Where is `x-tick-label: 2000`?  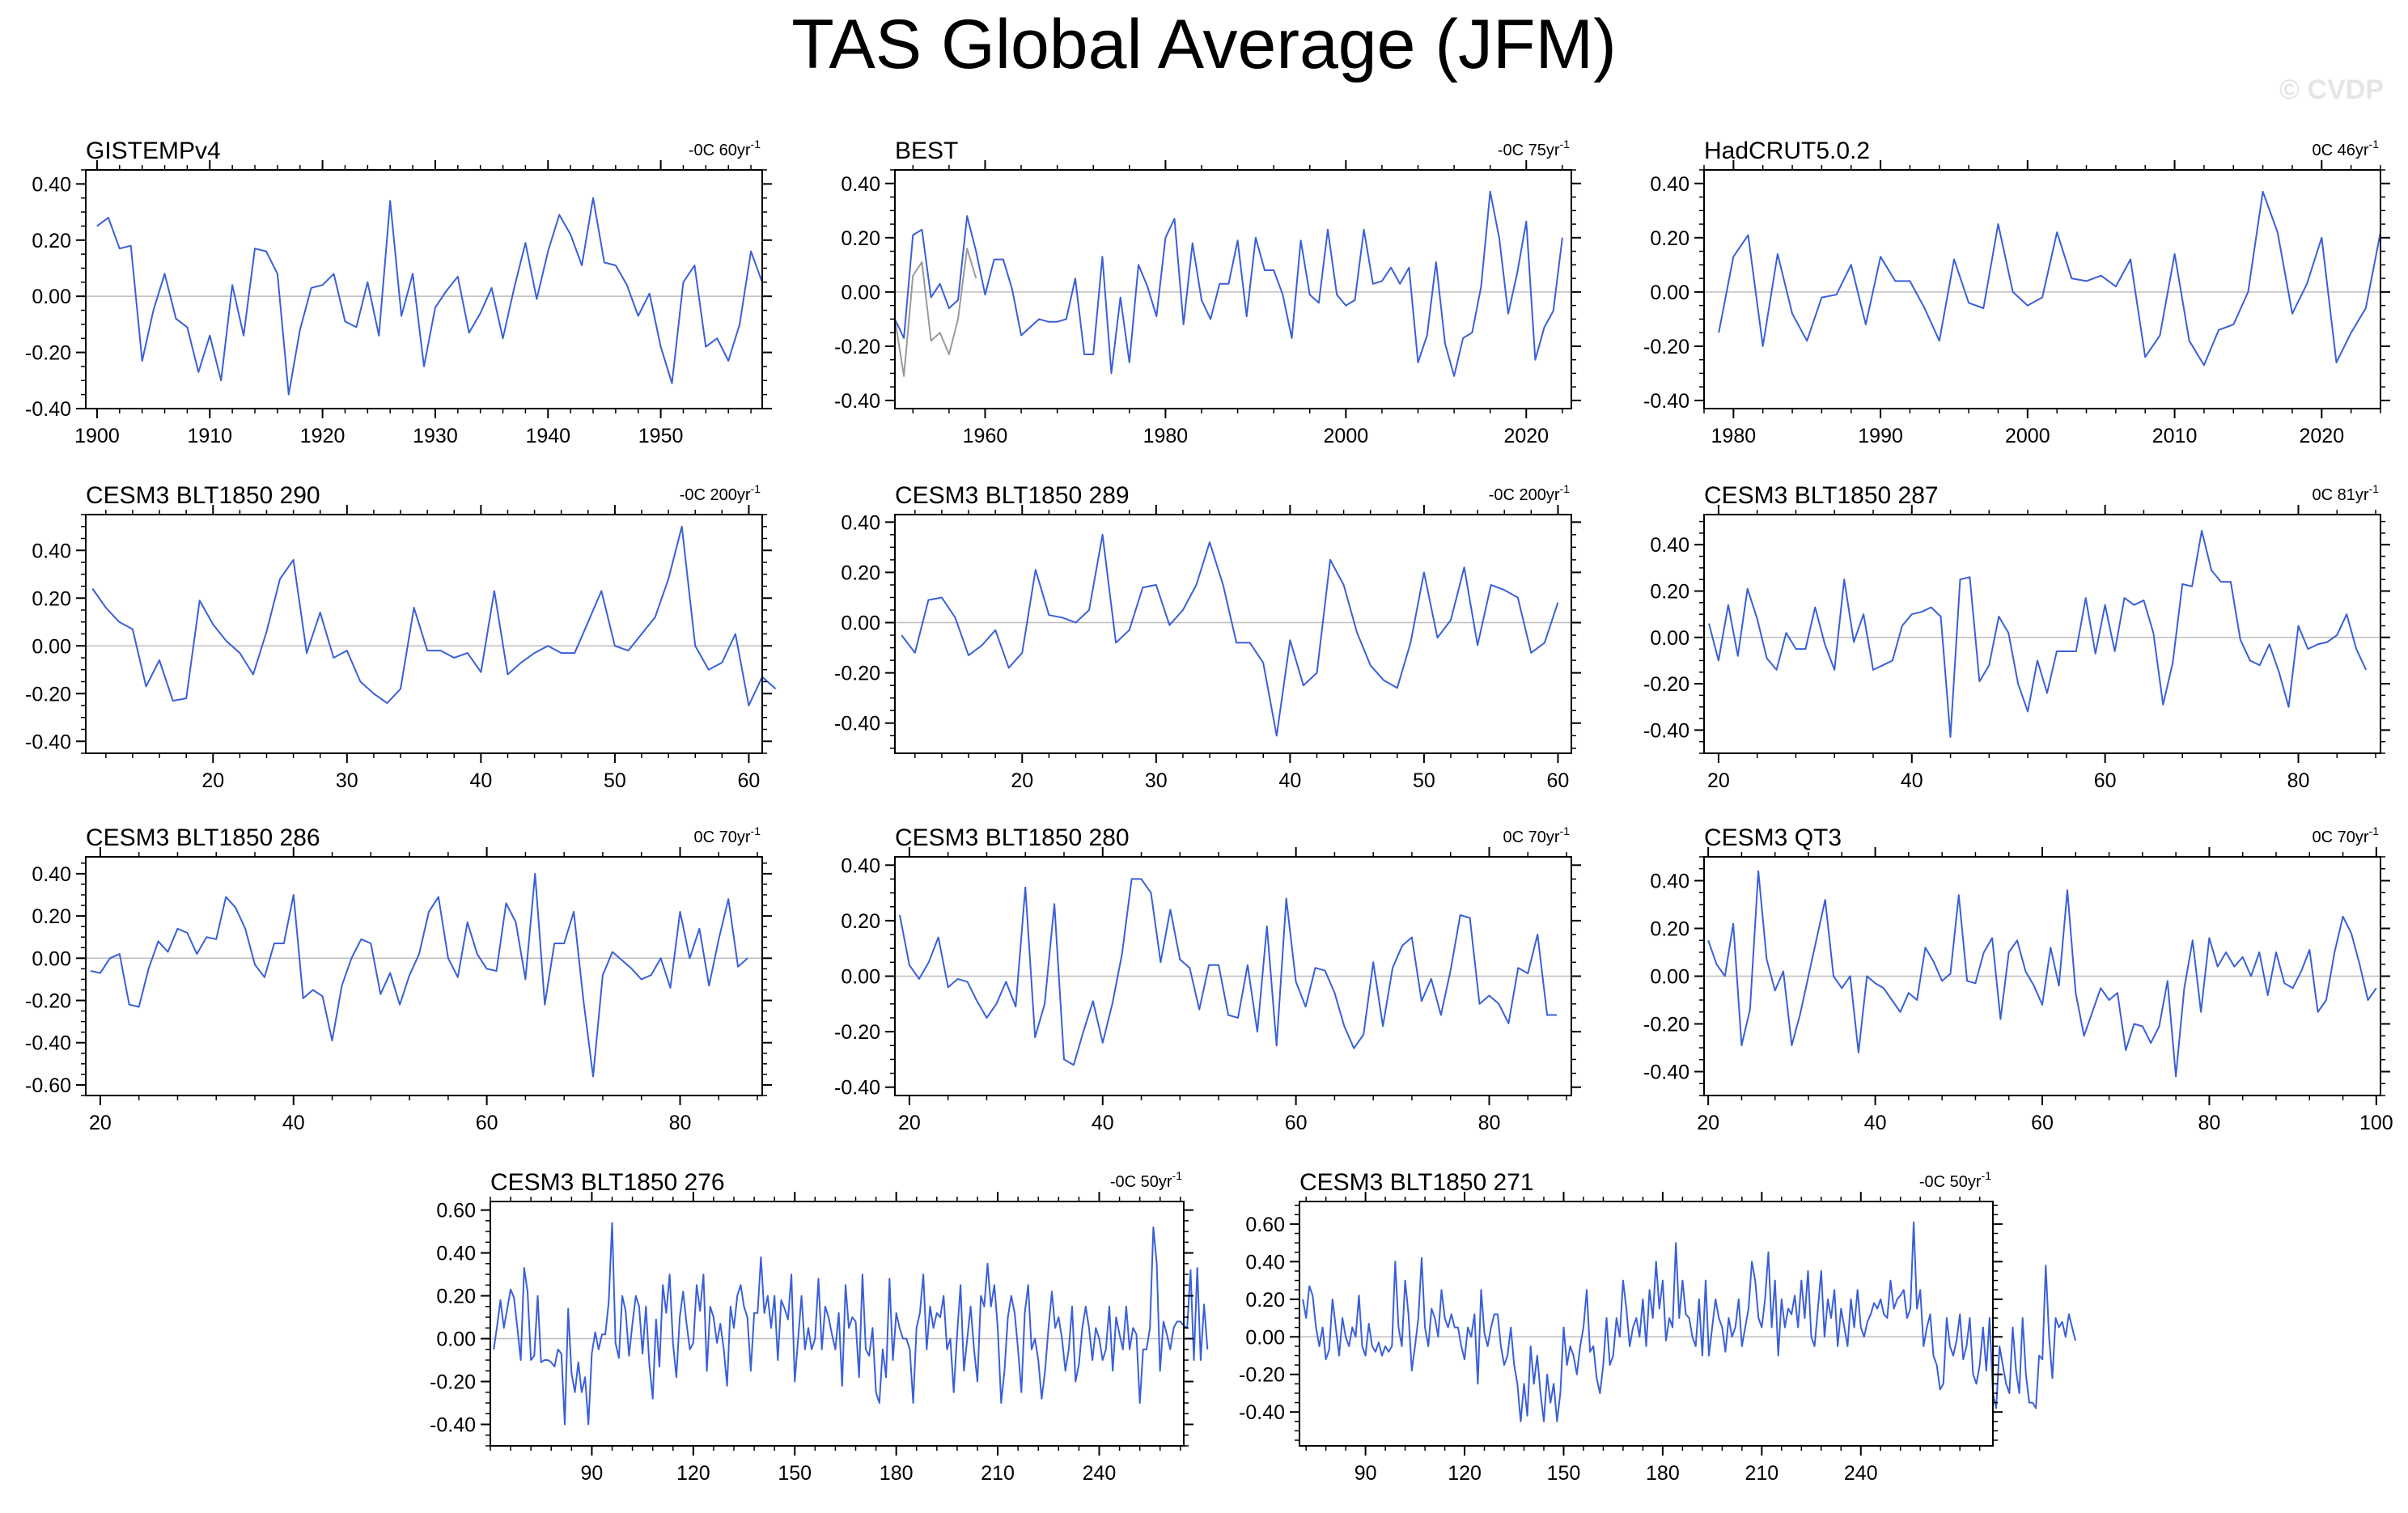
x-tick-label: 2000 is located at coordinates (2027, 436).